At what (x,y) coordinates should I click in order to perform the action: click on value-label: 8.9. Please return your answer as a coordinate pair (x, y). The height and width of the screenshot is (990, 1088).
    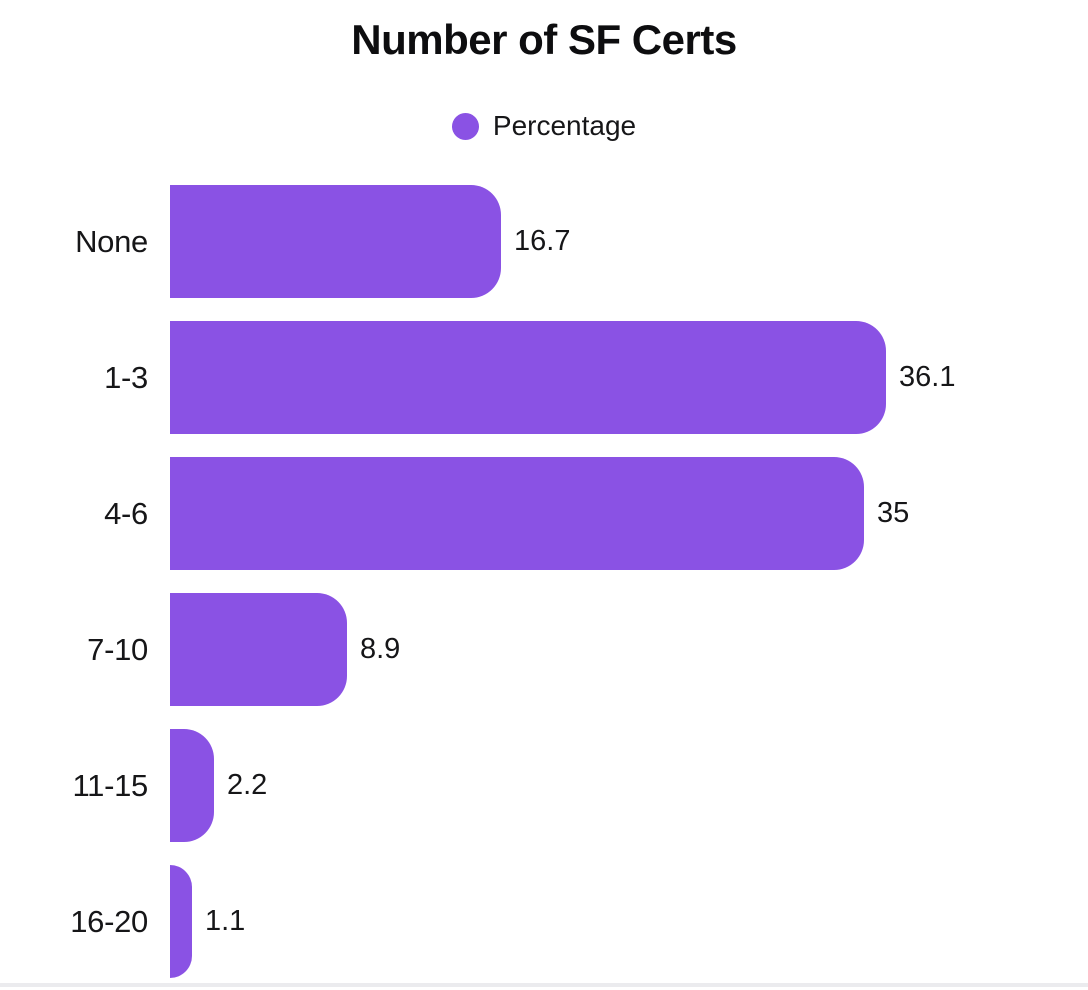
    Looking at the image, I should click on (380, 649).